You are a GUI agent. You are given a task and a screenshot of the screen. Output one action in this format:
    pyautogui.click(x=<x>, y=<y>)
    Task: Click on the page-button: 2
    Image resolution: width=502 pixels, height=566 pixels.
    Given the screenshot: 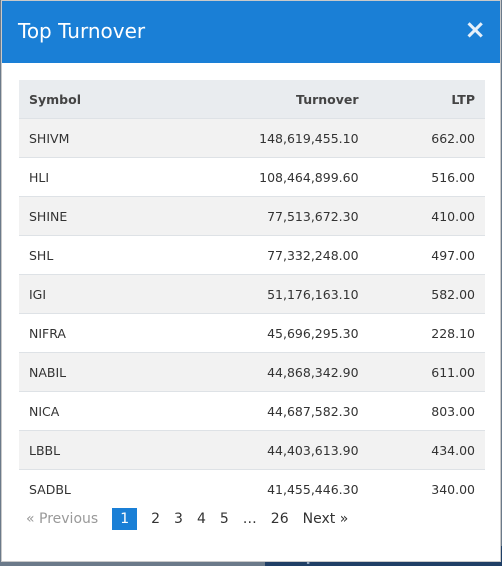 What is the action you would take?
    pyautogui.click(x=156, y=519)
    